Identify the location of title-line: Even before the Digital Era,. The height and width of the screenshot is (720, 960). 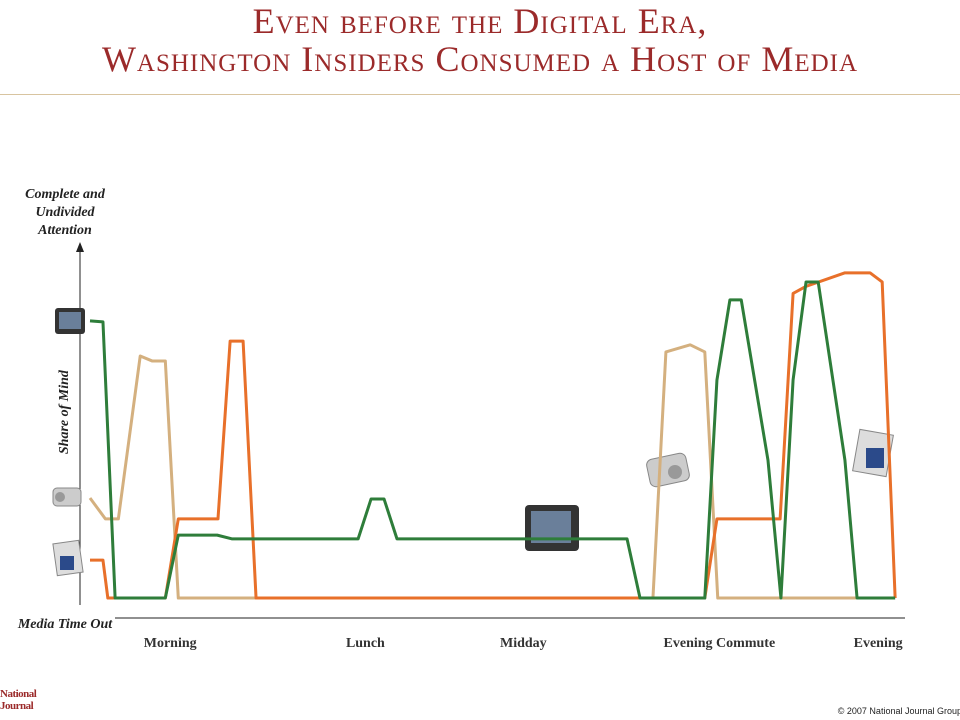
(480, 21).